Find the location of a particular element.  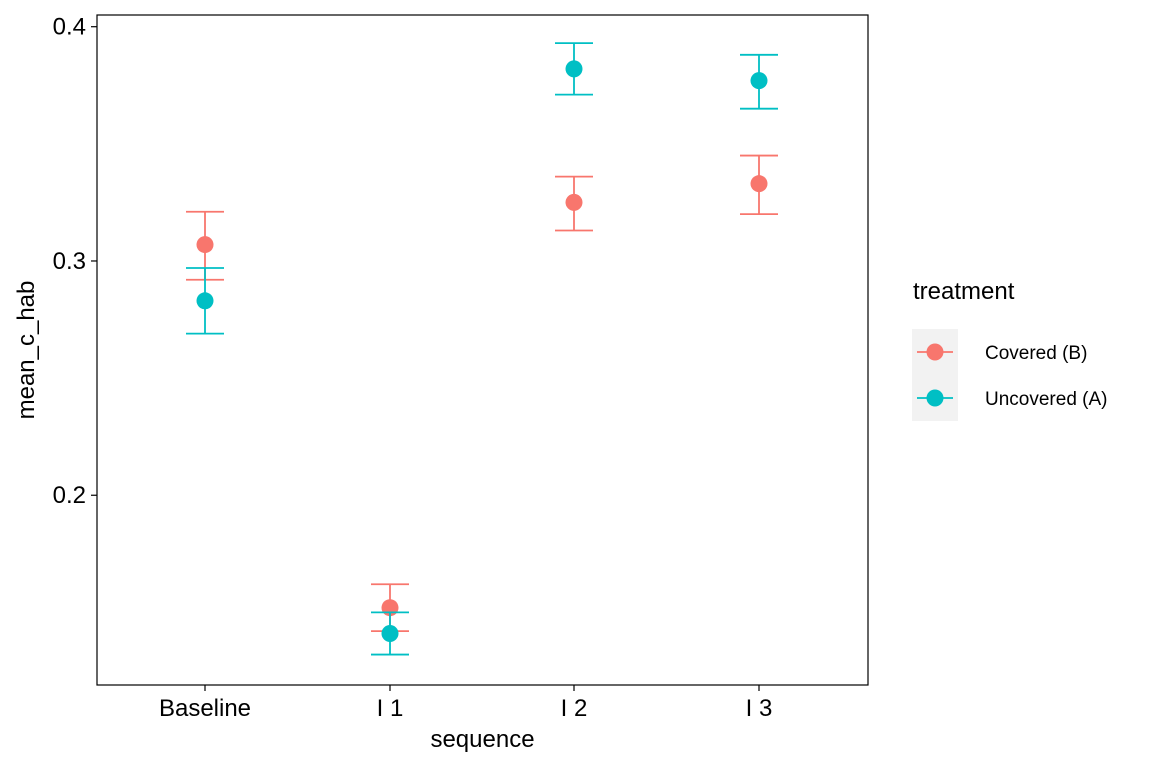

x-axis-title: sequence is located at coordinates (482, 739).